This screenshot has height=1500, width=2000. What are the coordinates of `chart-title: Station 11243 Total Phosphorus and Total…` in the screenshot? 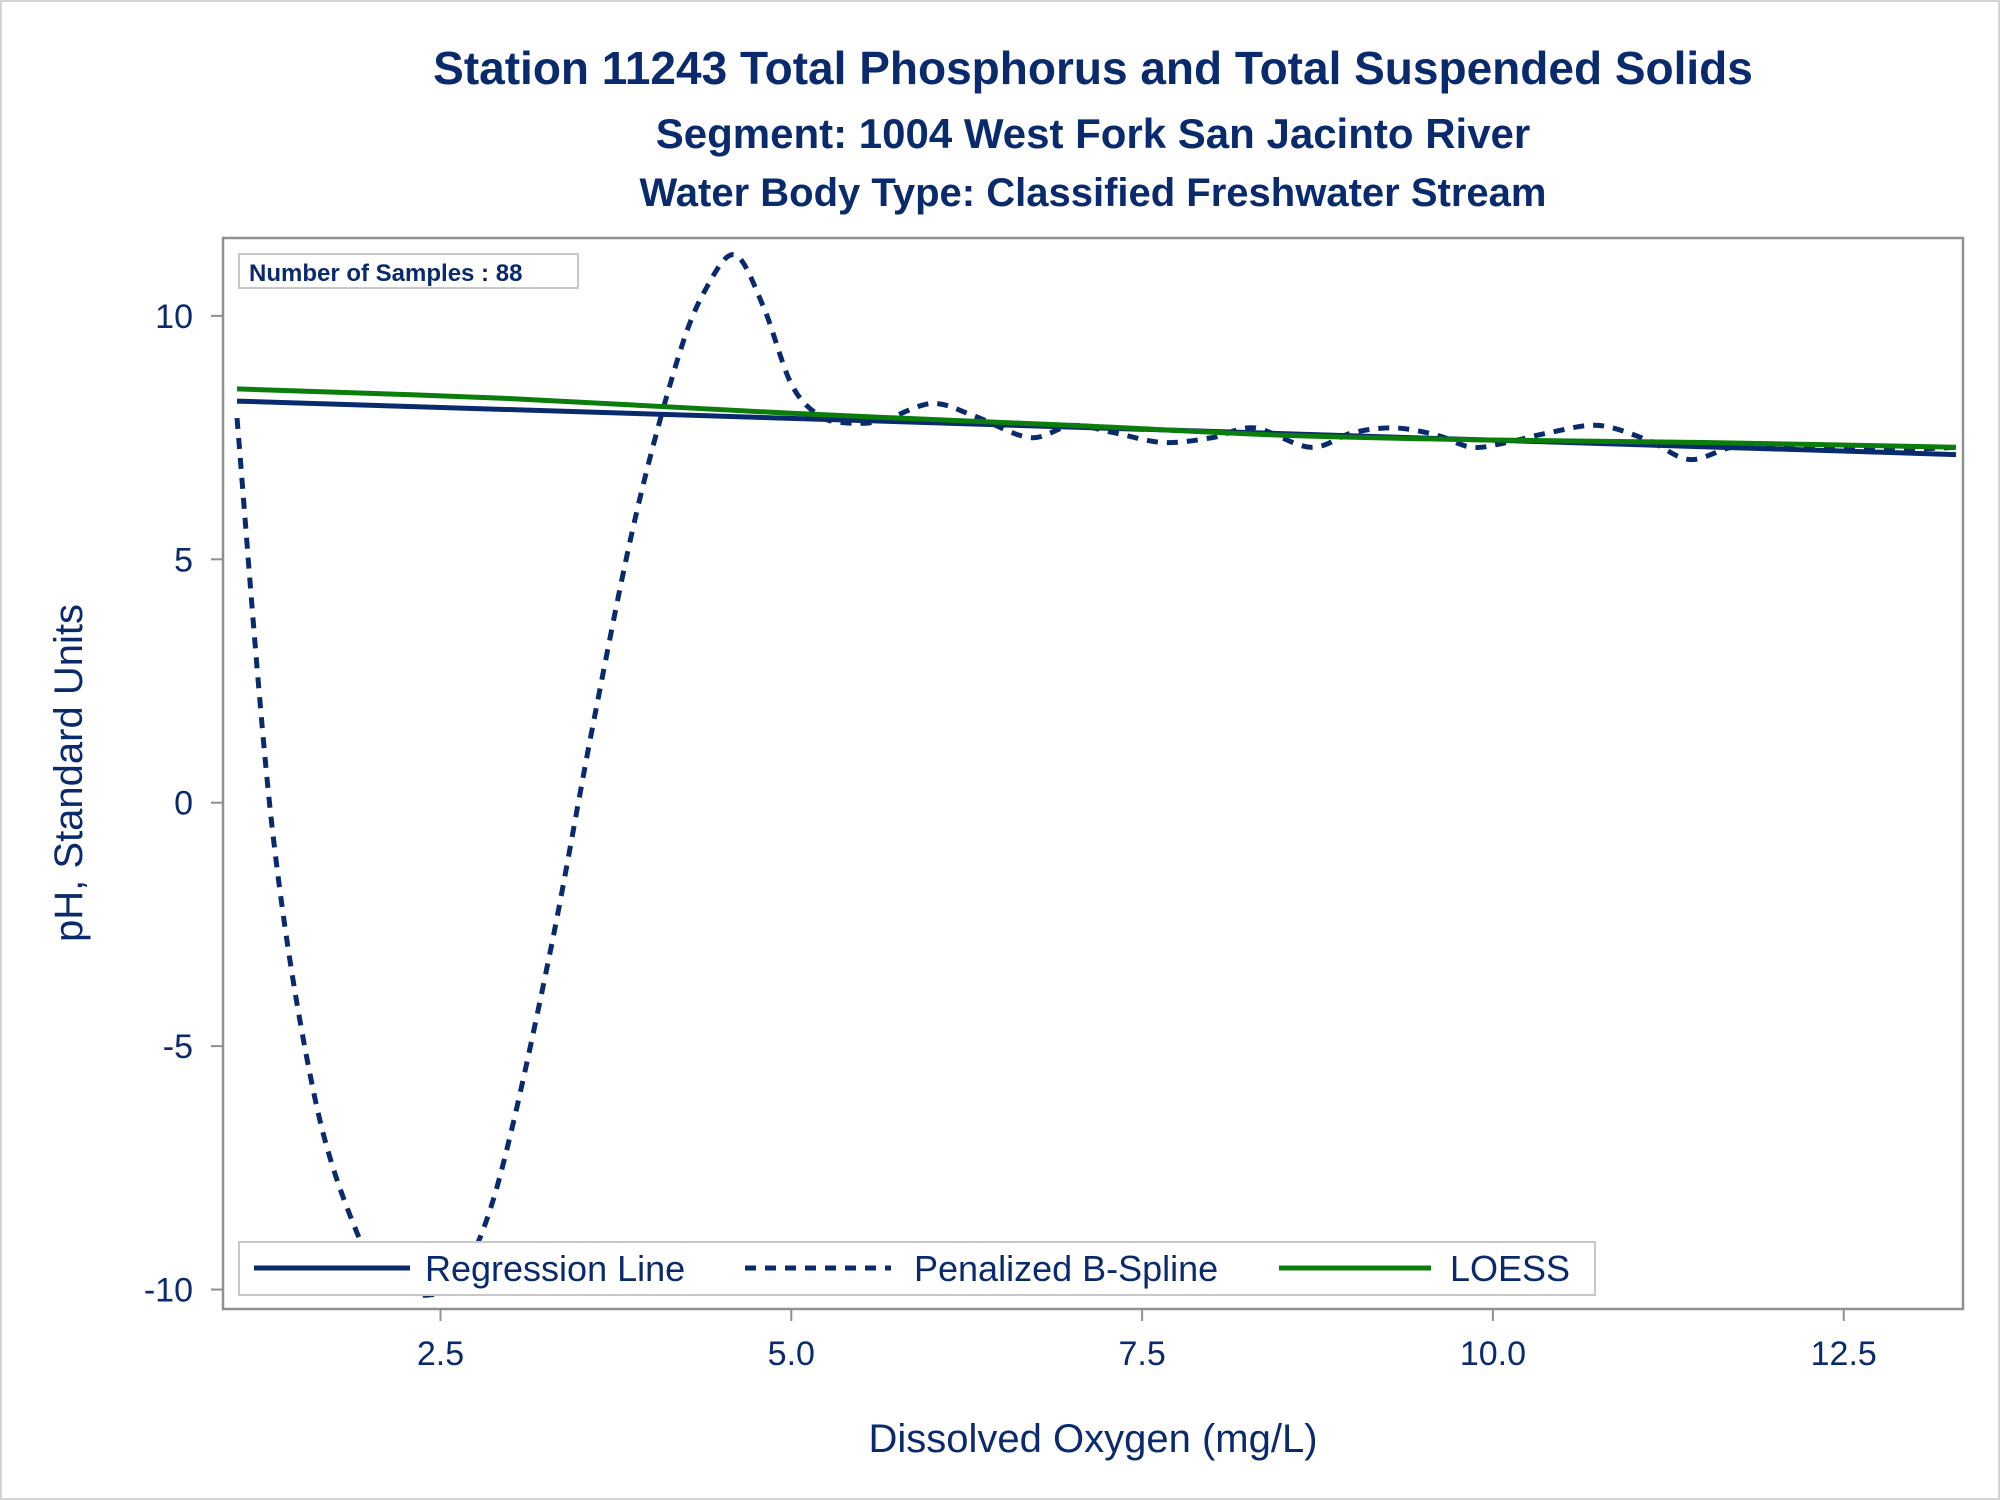 It's located at (1093, 68).